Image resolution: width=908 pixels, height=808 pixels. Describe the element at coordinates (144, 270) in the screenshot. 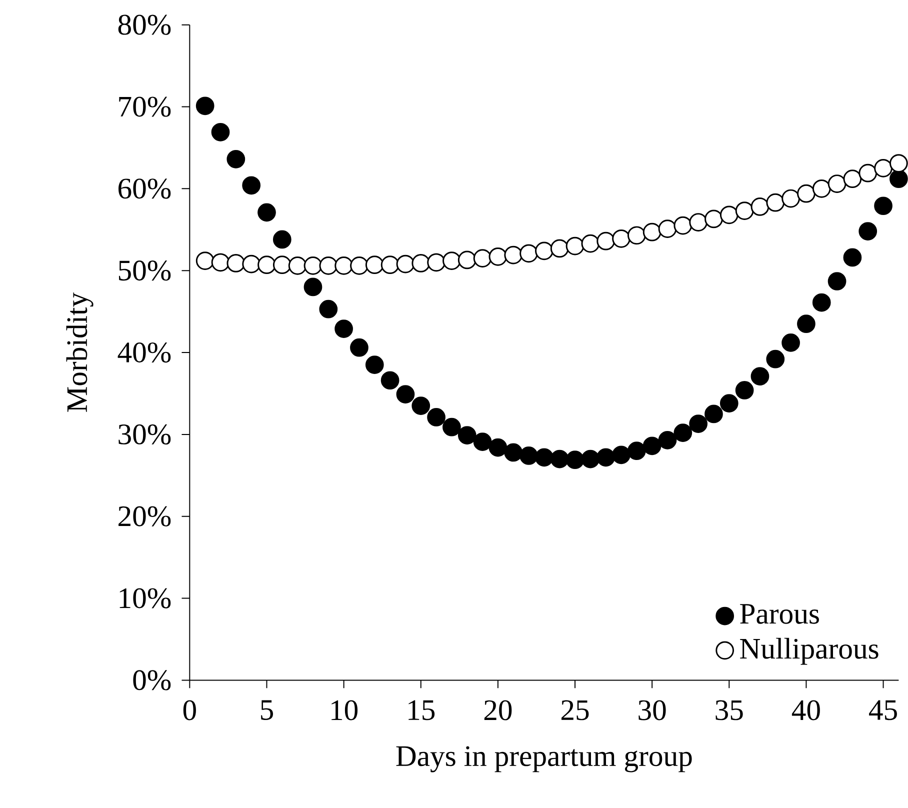

I see `y-tick-label: 50%` at that location.